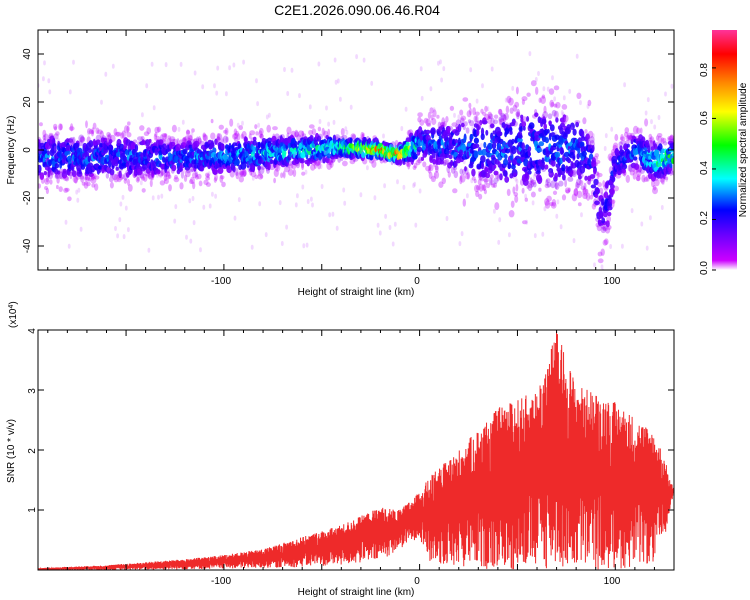 The image size is (750, 600). I want to click on snr-ytick-label: 1, so click(32, 510).